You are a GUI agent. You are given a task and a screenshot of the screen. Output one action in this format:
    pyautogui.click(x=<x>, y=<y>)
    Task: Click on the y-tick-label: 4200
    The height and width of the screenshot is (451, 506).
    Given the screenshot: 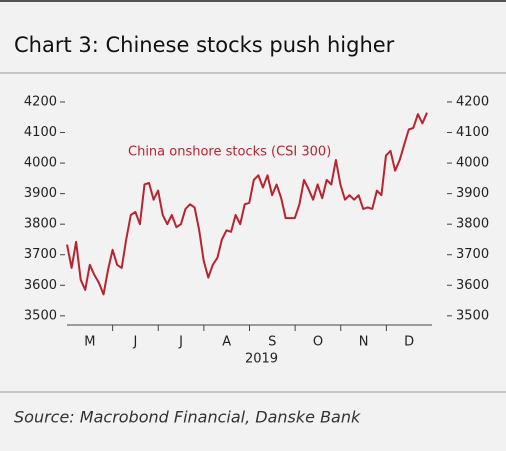 What is the action you would take?
    pyautogui.click(x=40, y=101)
    